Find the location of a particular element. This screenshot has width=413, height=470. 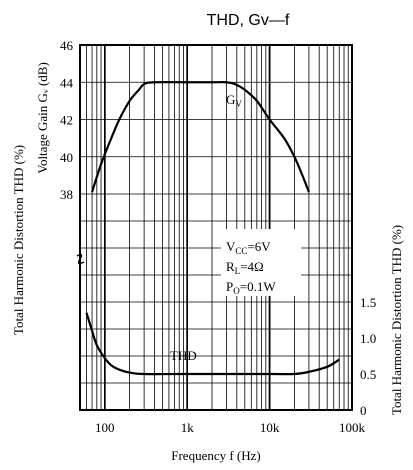

condition-po: PO=0.1W is located at coordinates (251, 287).